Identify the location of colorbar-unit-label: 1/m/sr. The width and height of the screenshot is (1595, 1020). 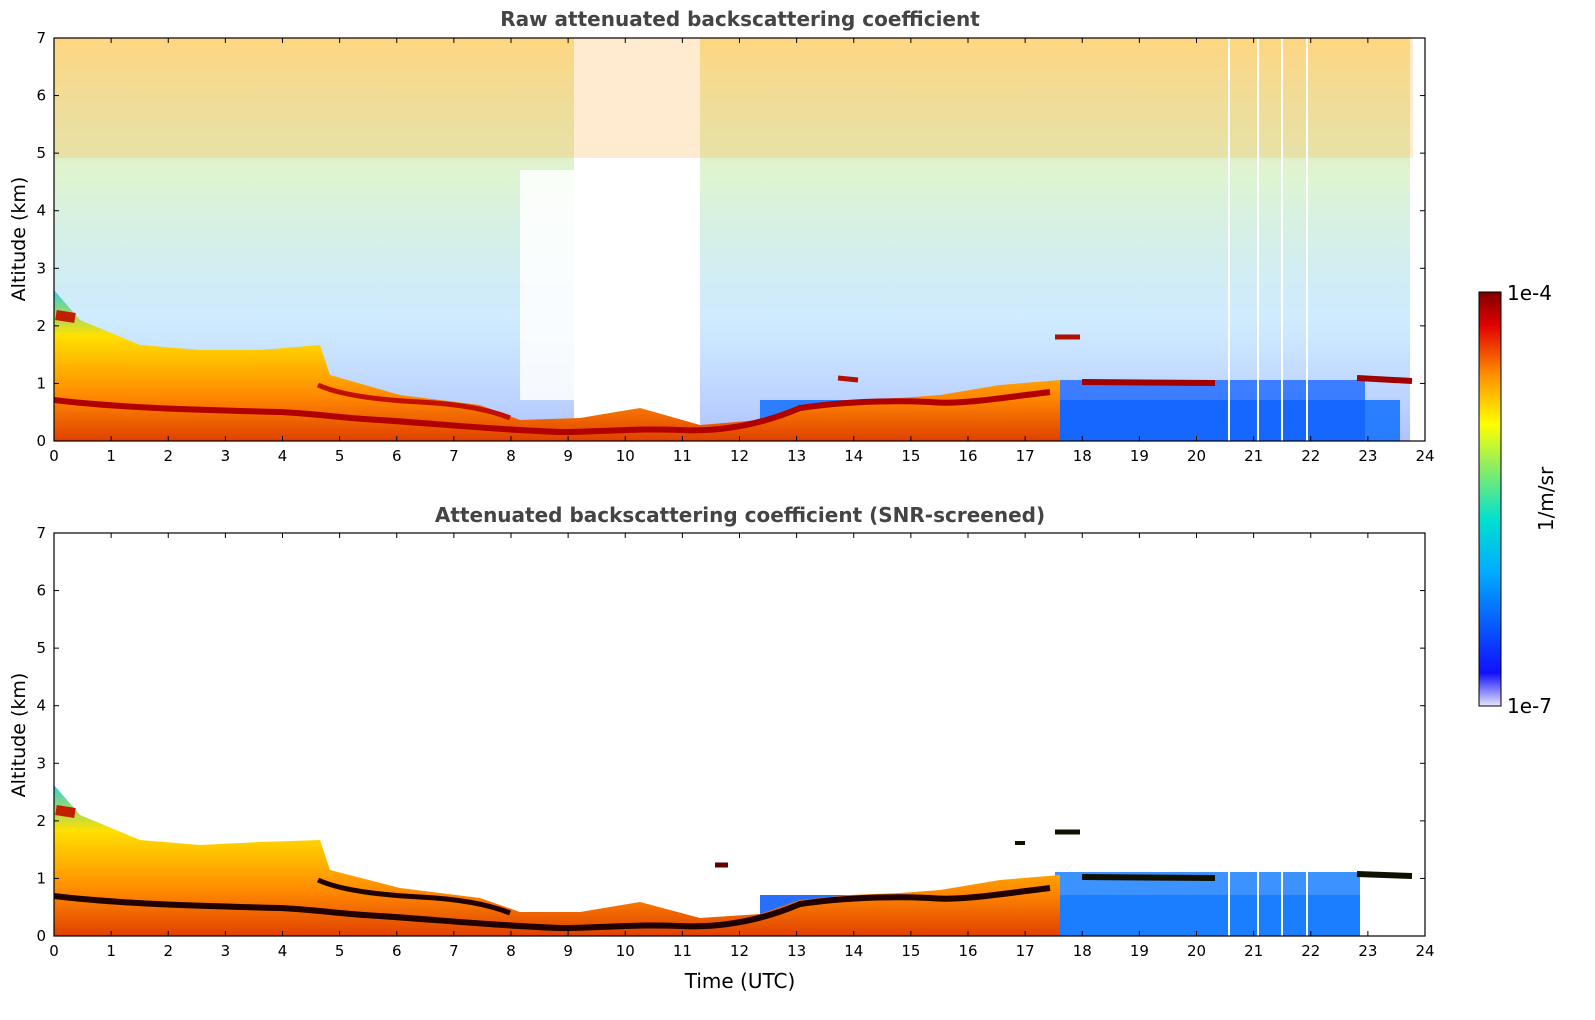
(1546, 498).